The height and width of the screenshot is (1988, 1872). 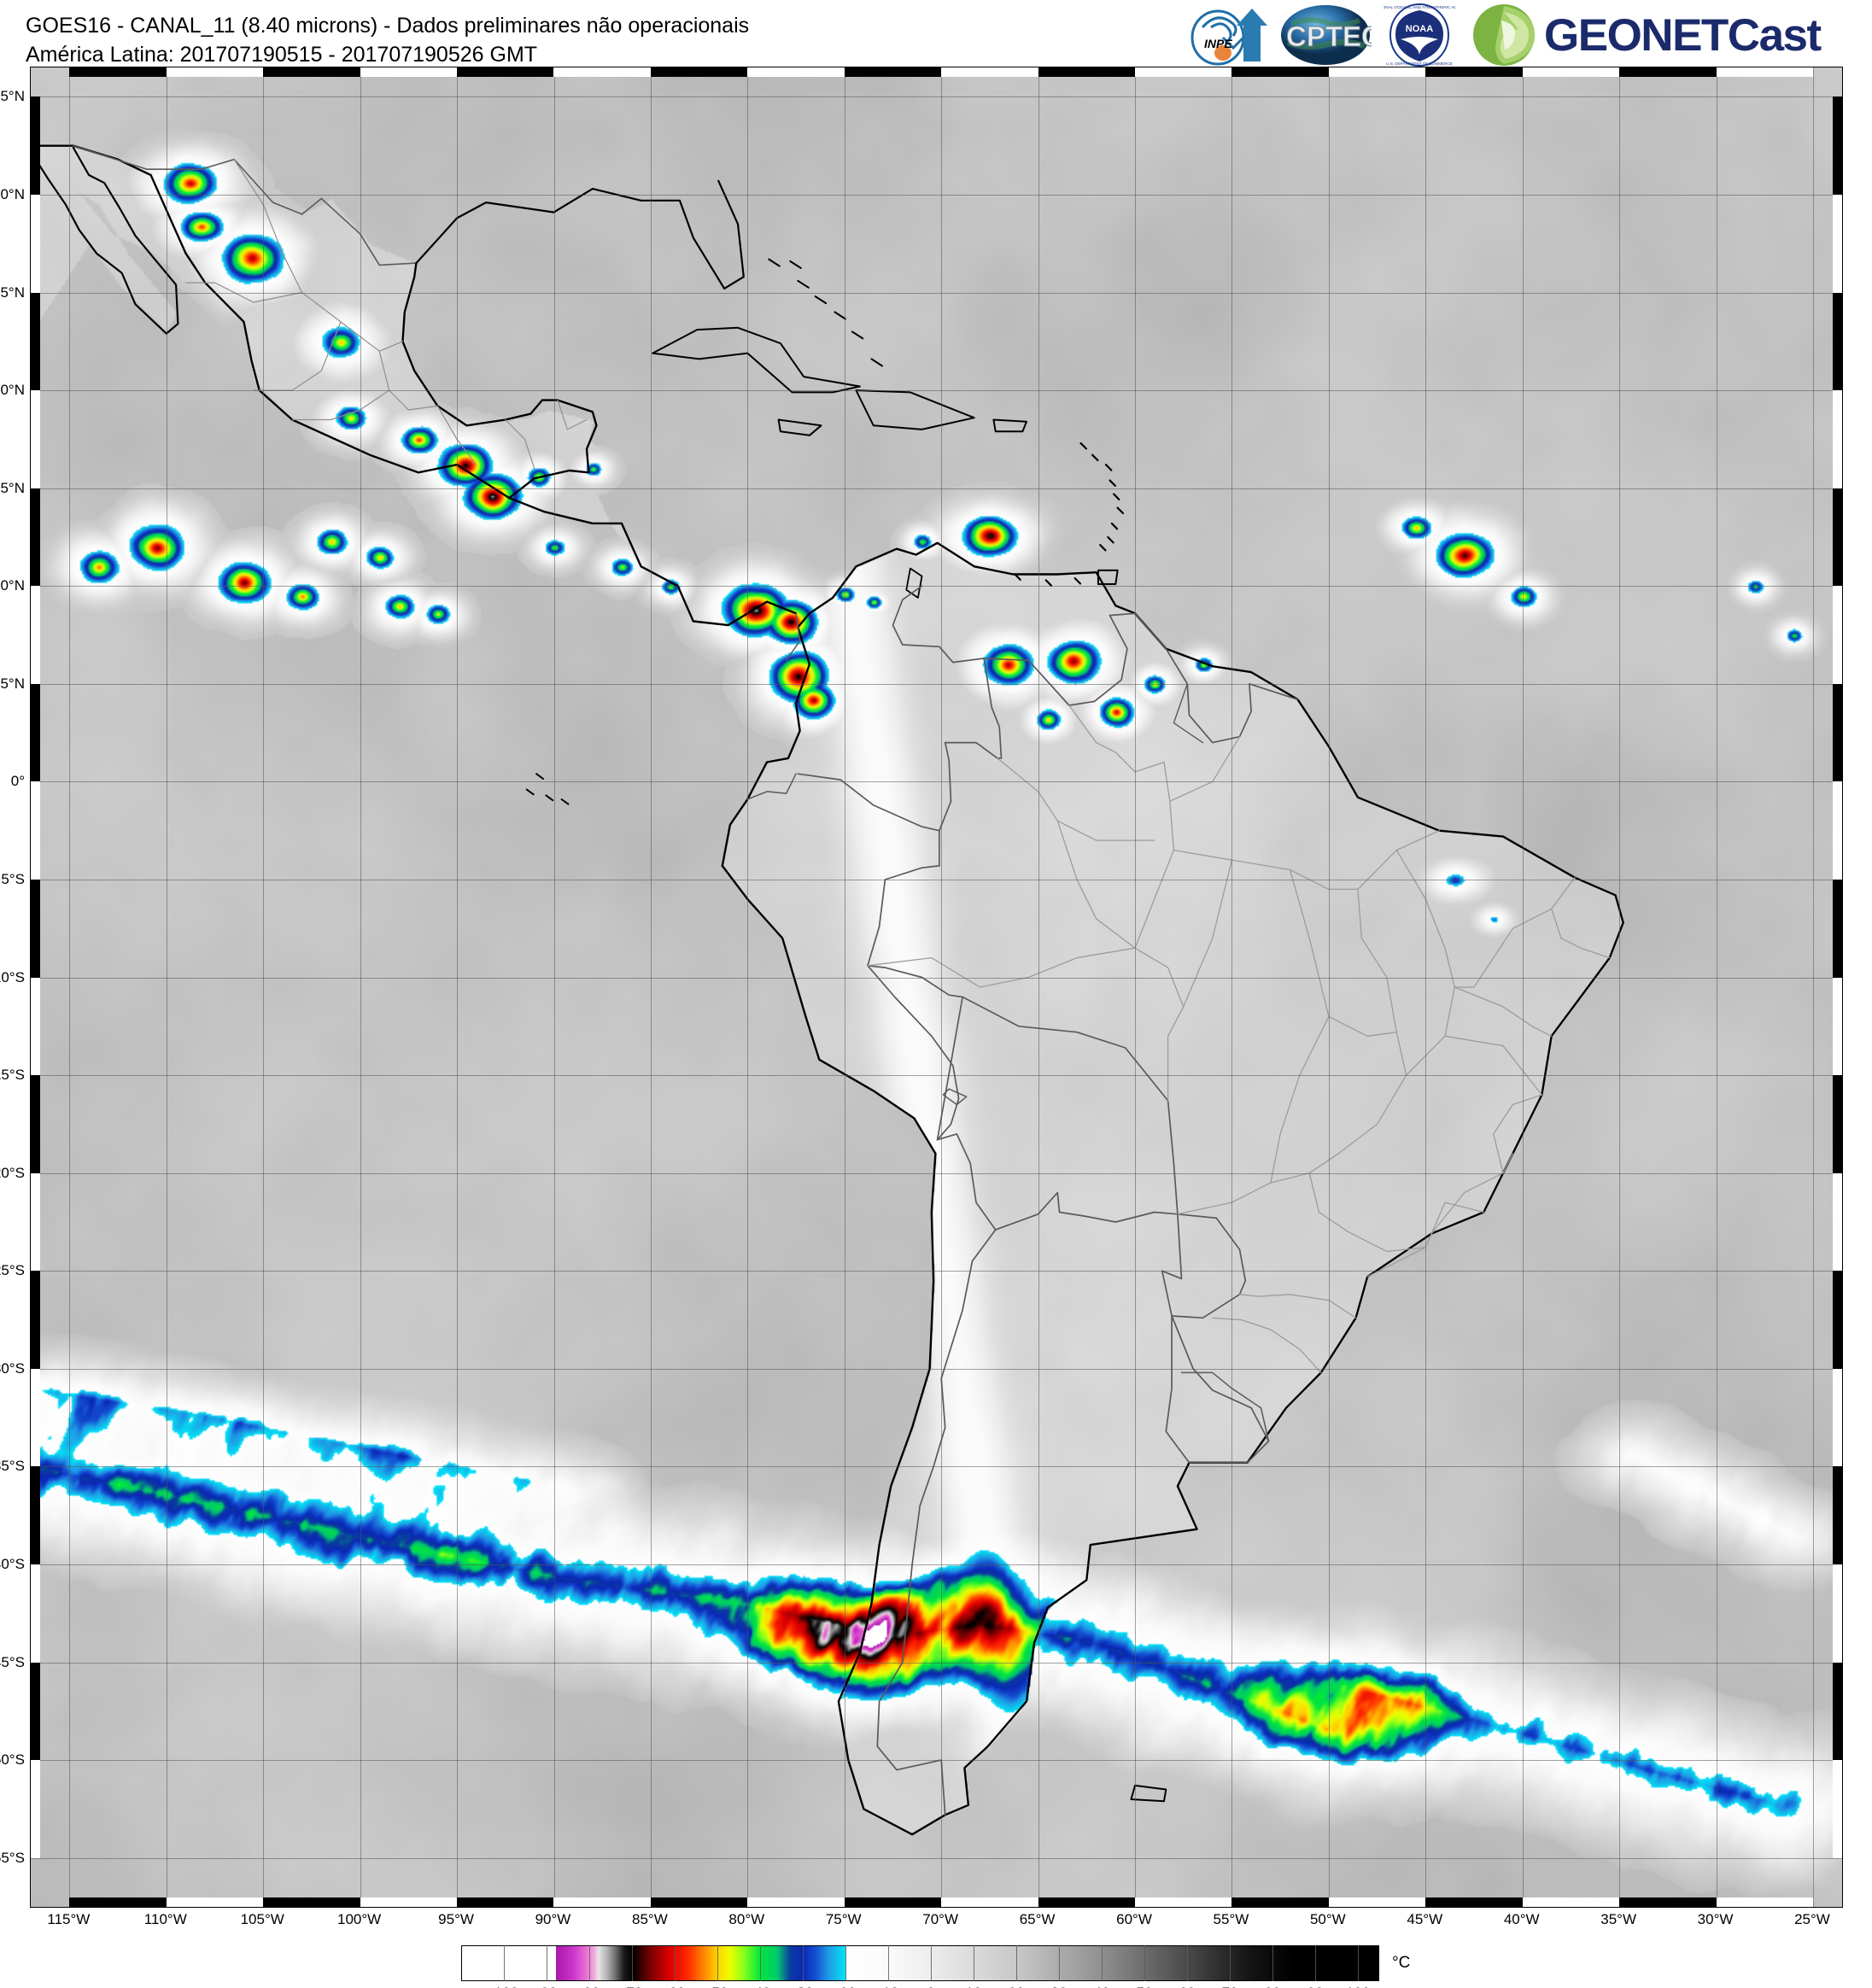 What do you see at coordinates (589, 1986) in the screenshot?
I see `colorbar-tick-label: -80` at bounding box center [589, 1986].